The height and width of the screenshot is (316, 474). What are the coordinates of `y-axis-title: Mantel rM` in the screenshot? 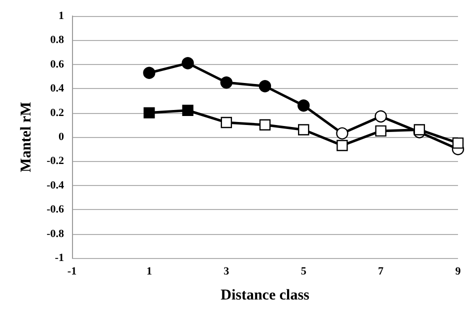 It's located at (26, 137).